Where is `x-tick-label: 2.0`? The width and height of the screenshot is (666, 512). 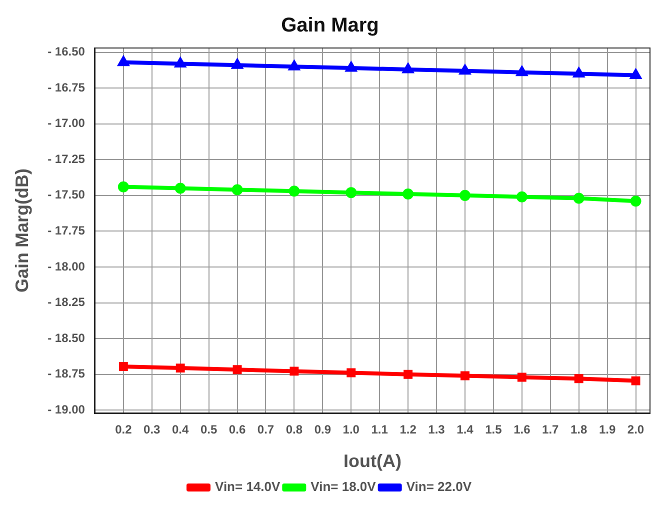
x-tick-label: 2.0 is located at coordinates (635, 429).